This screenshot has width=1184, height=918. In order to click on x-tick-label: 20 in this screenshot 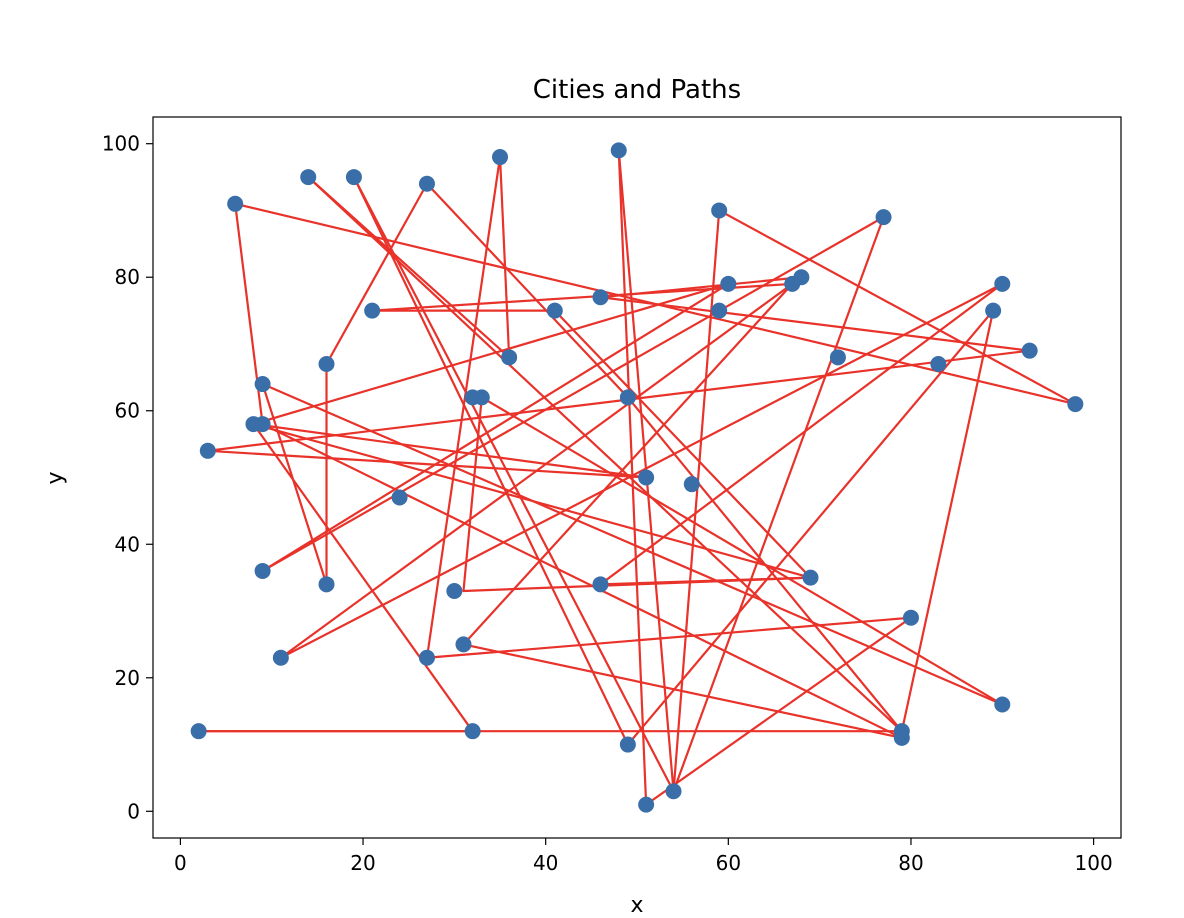, I will do `click(362, 863)`.